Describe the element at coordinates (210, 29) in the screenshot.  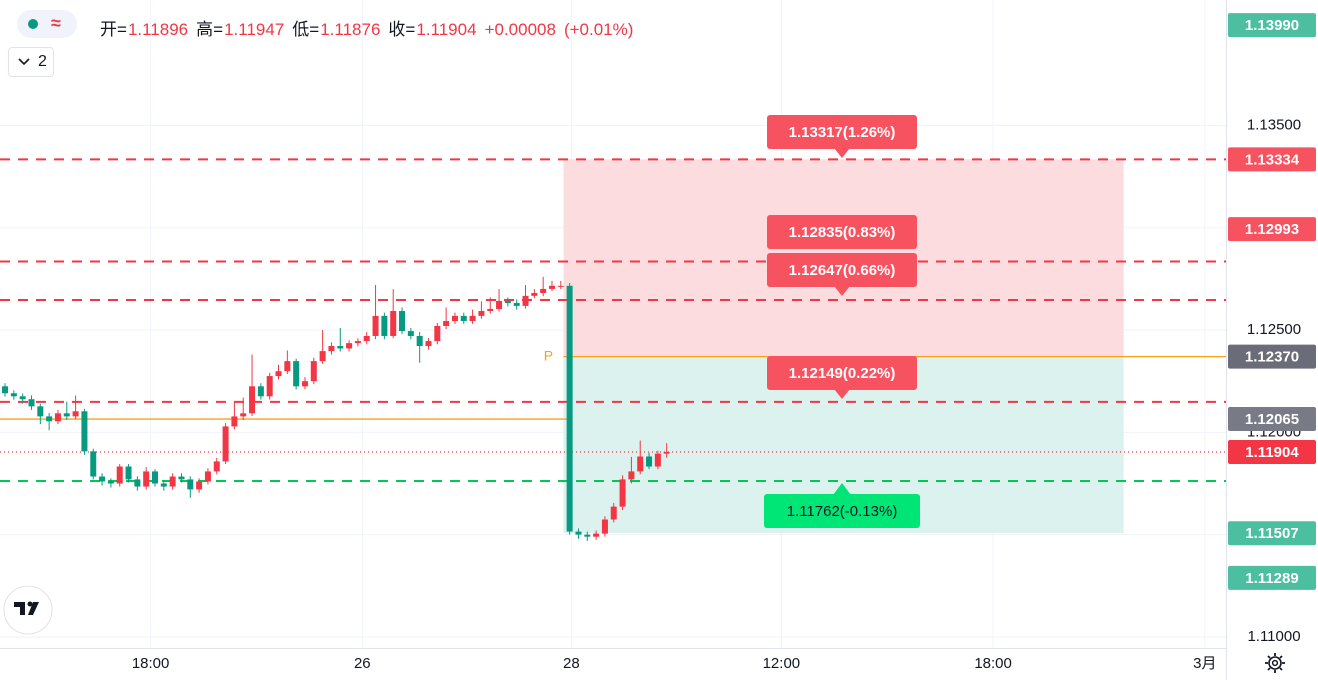
I see `ohlc-label: 高=` at that location.